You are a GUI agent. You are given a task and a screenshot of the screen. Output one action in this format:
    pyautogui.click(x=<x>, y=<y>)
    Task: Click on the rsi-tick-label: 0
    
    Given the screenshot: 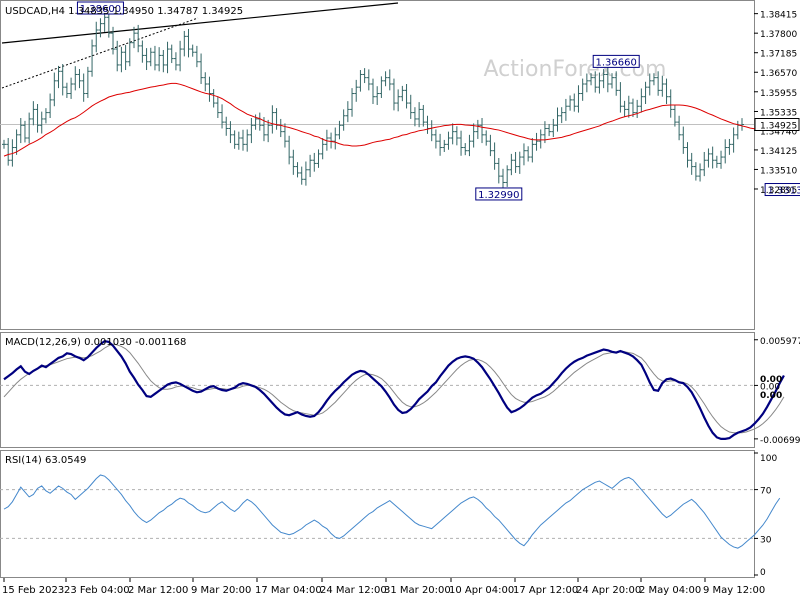 What is the action you would take?
    pyautogui.click(x=763, y=573)
    